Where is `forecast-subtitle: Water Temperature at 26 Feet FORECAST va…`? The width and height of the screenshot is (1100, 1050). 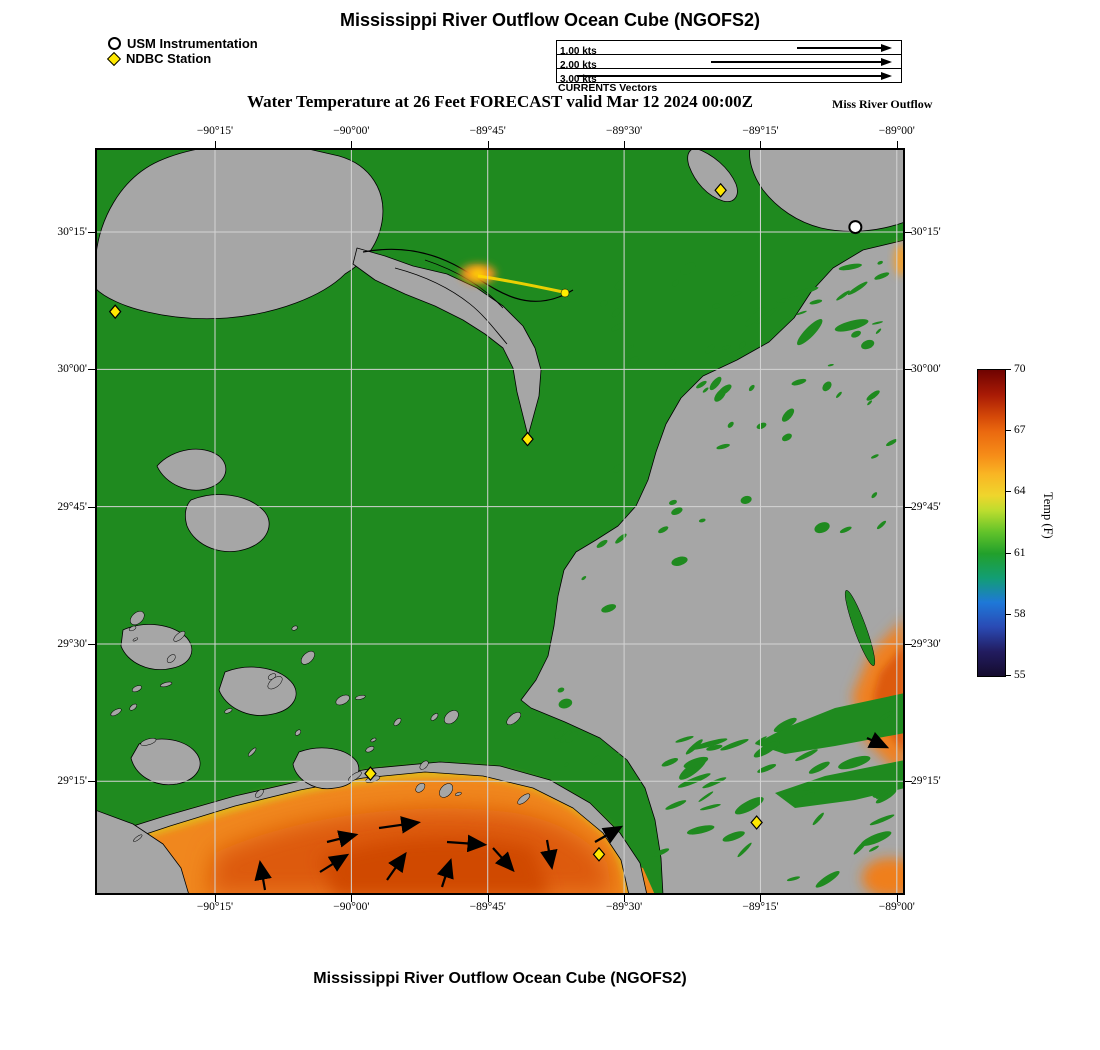 forecast-subtitle: Water Temperature at 26 Feet FORECAST va… is located at coordinates (500, 101).